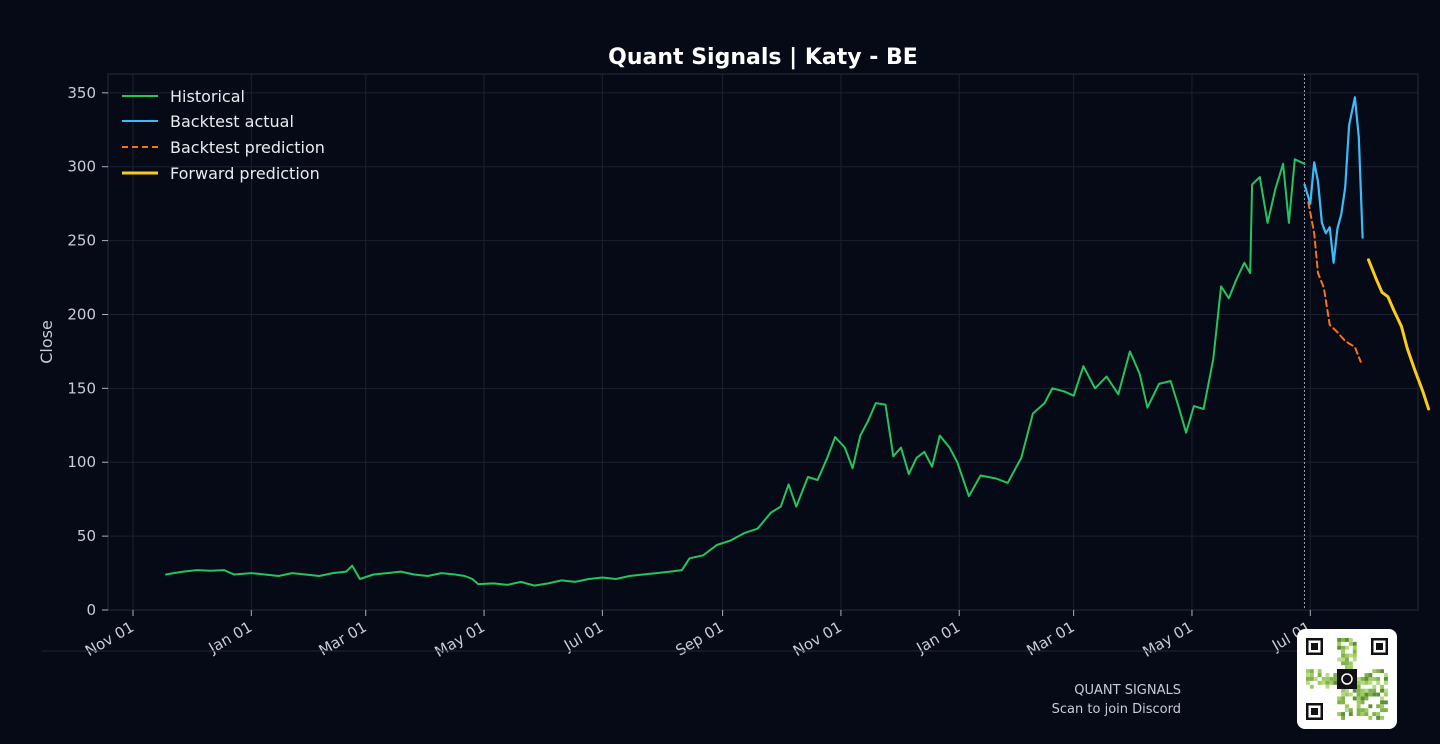 Image resolution: width=1440 pixels, height=744 pixels. Describe the element at coordinates (1127, 690) in the screenshot. I see `footer-brand: QUANT SIGNALS` at that location.